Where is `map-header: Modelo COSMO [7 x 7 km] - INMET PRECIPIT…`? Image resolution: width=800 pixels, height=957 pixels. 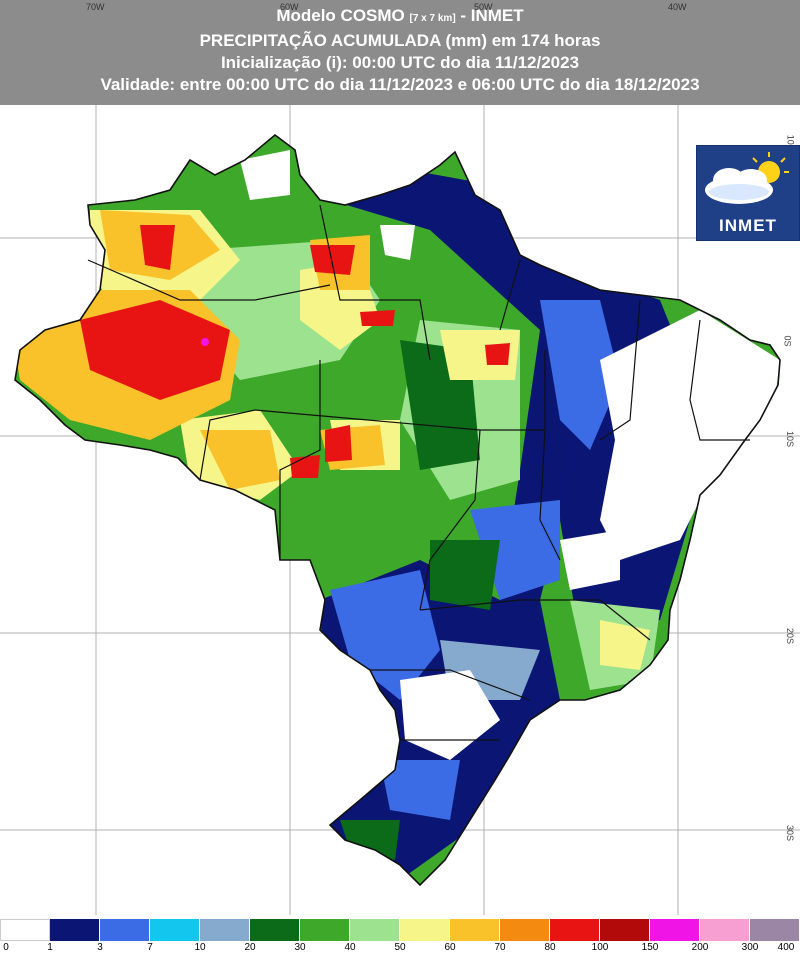
map-header: Modelo COSMO [7 x 7 km] - INMET PRECIPIT… is located at coordinates (400, 52).